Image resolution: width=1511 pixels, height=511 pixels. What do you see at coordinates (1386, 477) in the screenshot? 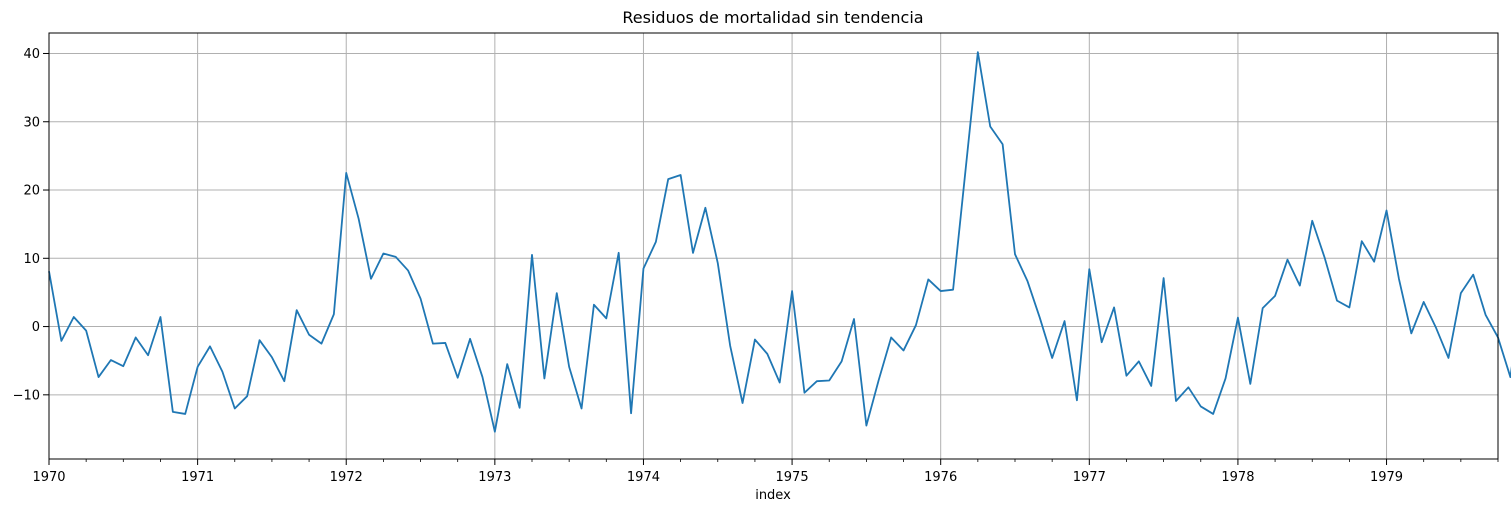
I see `x-tick-label: 1979` at bounding box center [1386, 477].